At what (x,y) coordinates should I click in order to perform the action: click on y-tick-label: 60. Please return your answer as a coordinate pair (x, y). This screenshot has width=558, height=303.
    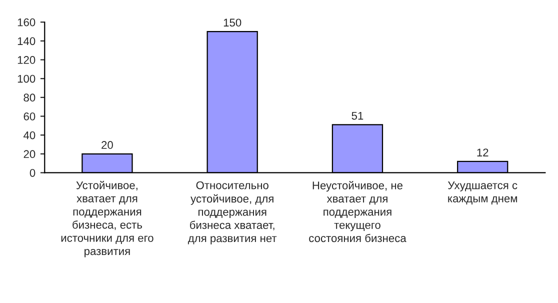
    Looking at the image, I should click on (30, 116).